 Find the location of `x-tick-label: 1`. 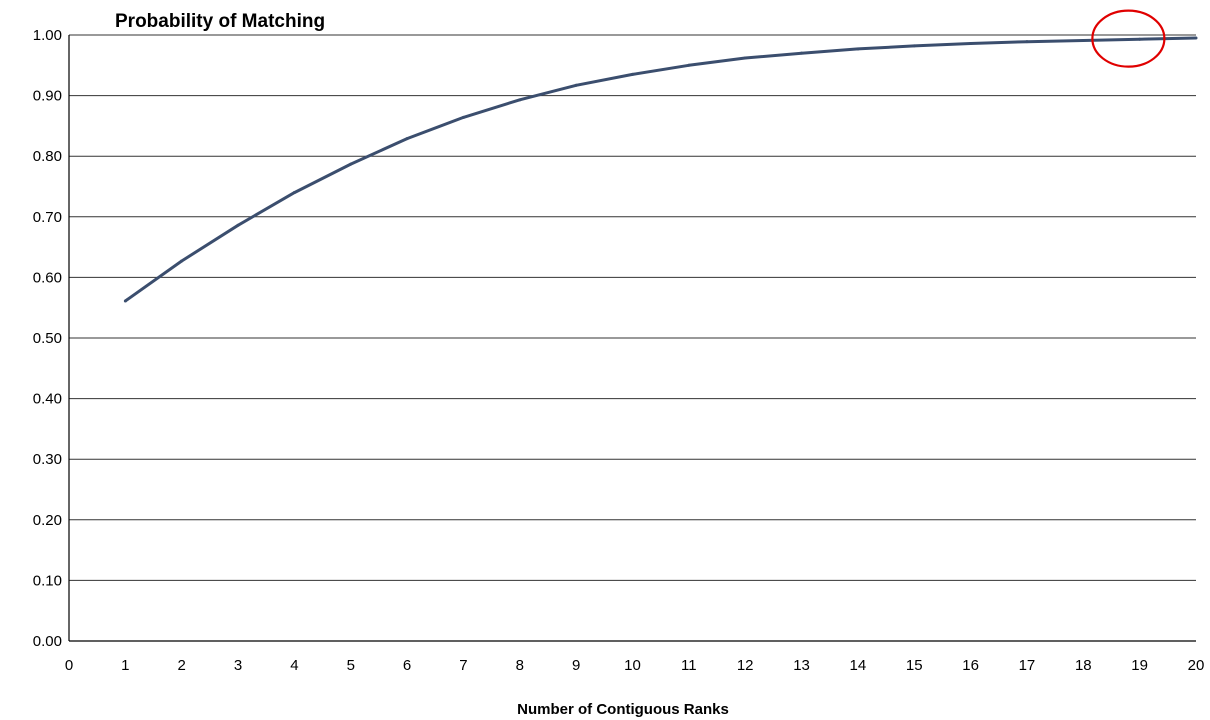

x-tick-label: 1 is located at coordinates (125, 665).